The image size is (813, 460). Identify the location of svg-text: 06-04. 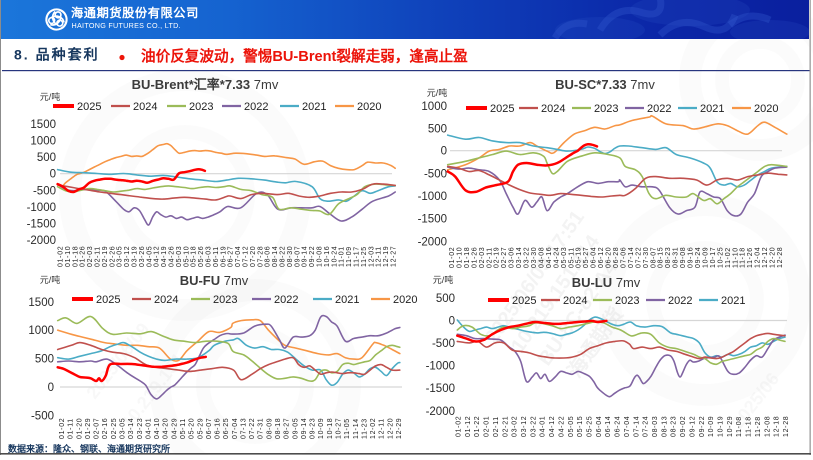
(594, 257).